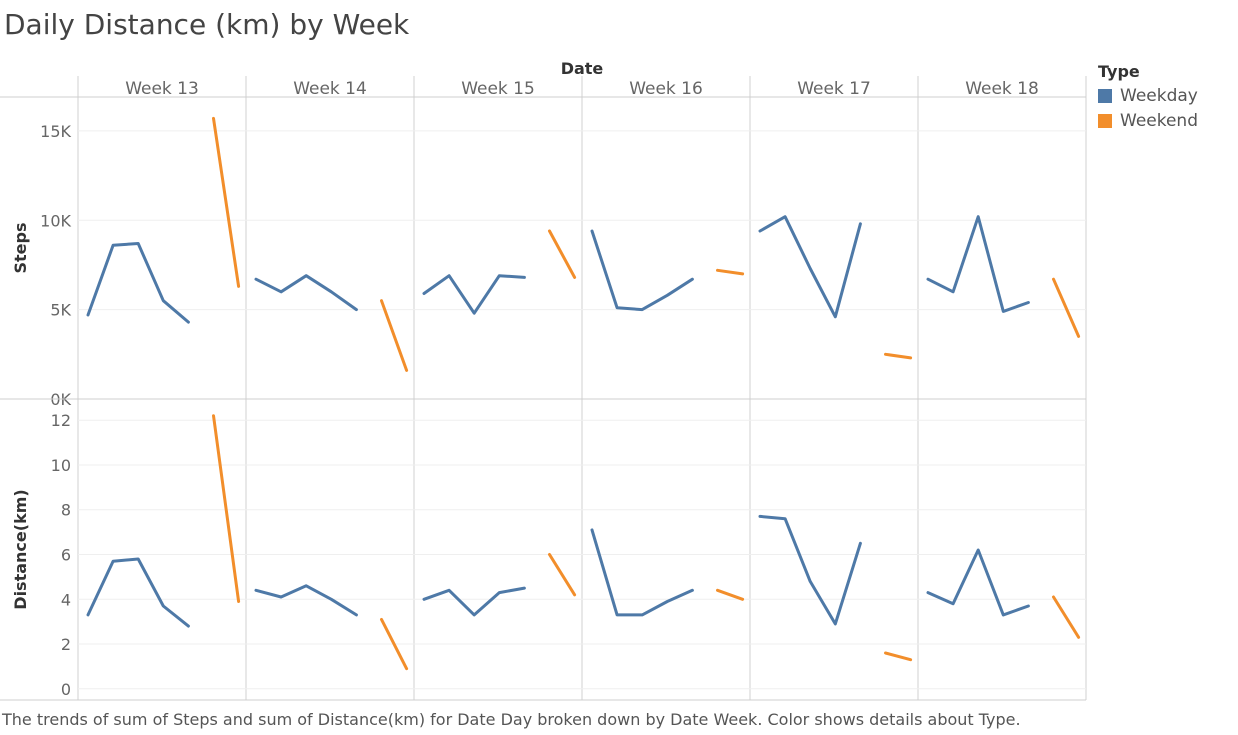 Image resolution: width=1238 pixels, height=735 pixels. I want to click on legend-label-weekend: Weekend, so click(1159, 120).